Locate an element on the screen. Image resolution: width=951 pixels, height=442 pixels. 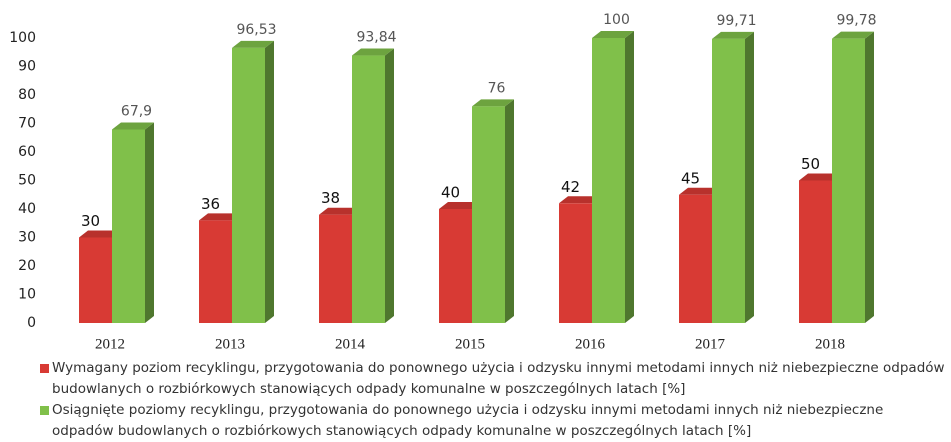
data-label: 45 is located at coordinates (690, 178).